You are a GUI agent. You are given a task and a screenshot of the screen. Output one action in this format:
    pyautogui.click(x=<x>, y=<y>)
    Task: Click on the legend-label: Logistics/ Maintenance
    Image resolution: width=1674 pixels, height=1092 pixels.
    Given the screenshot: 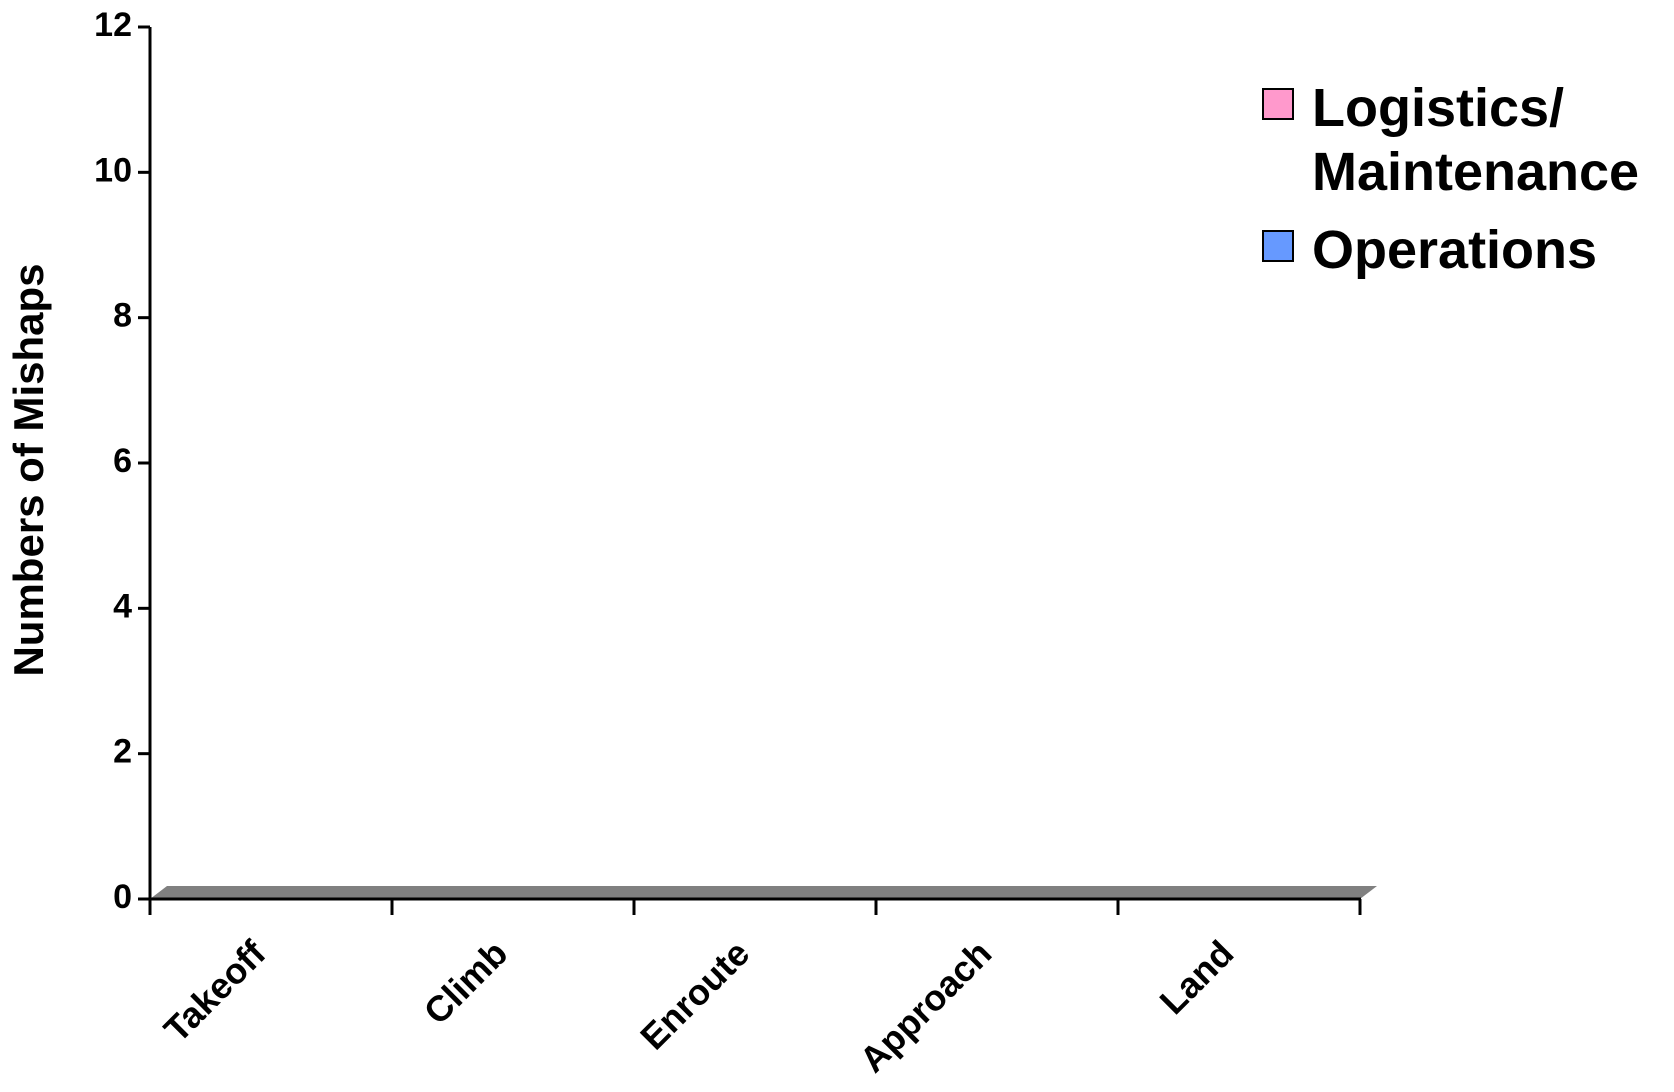 What is the action you would take?
    pyautogui.click(x=1476, y=140)
    